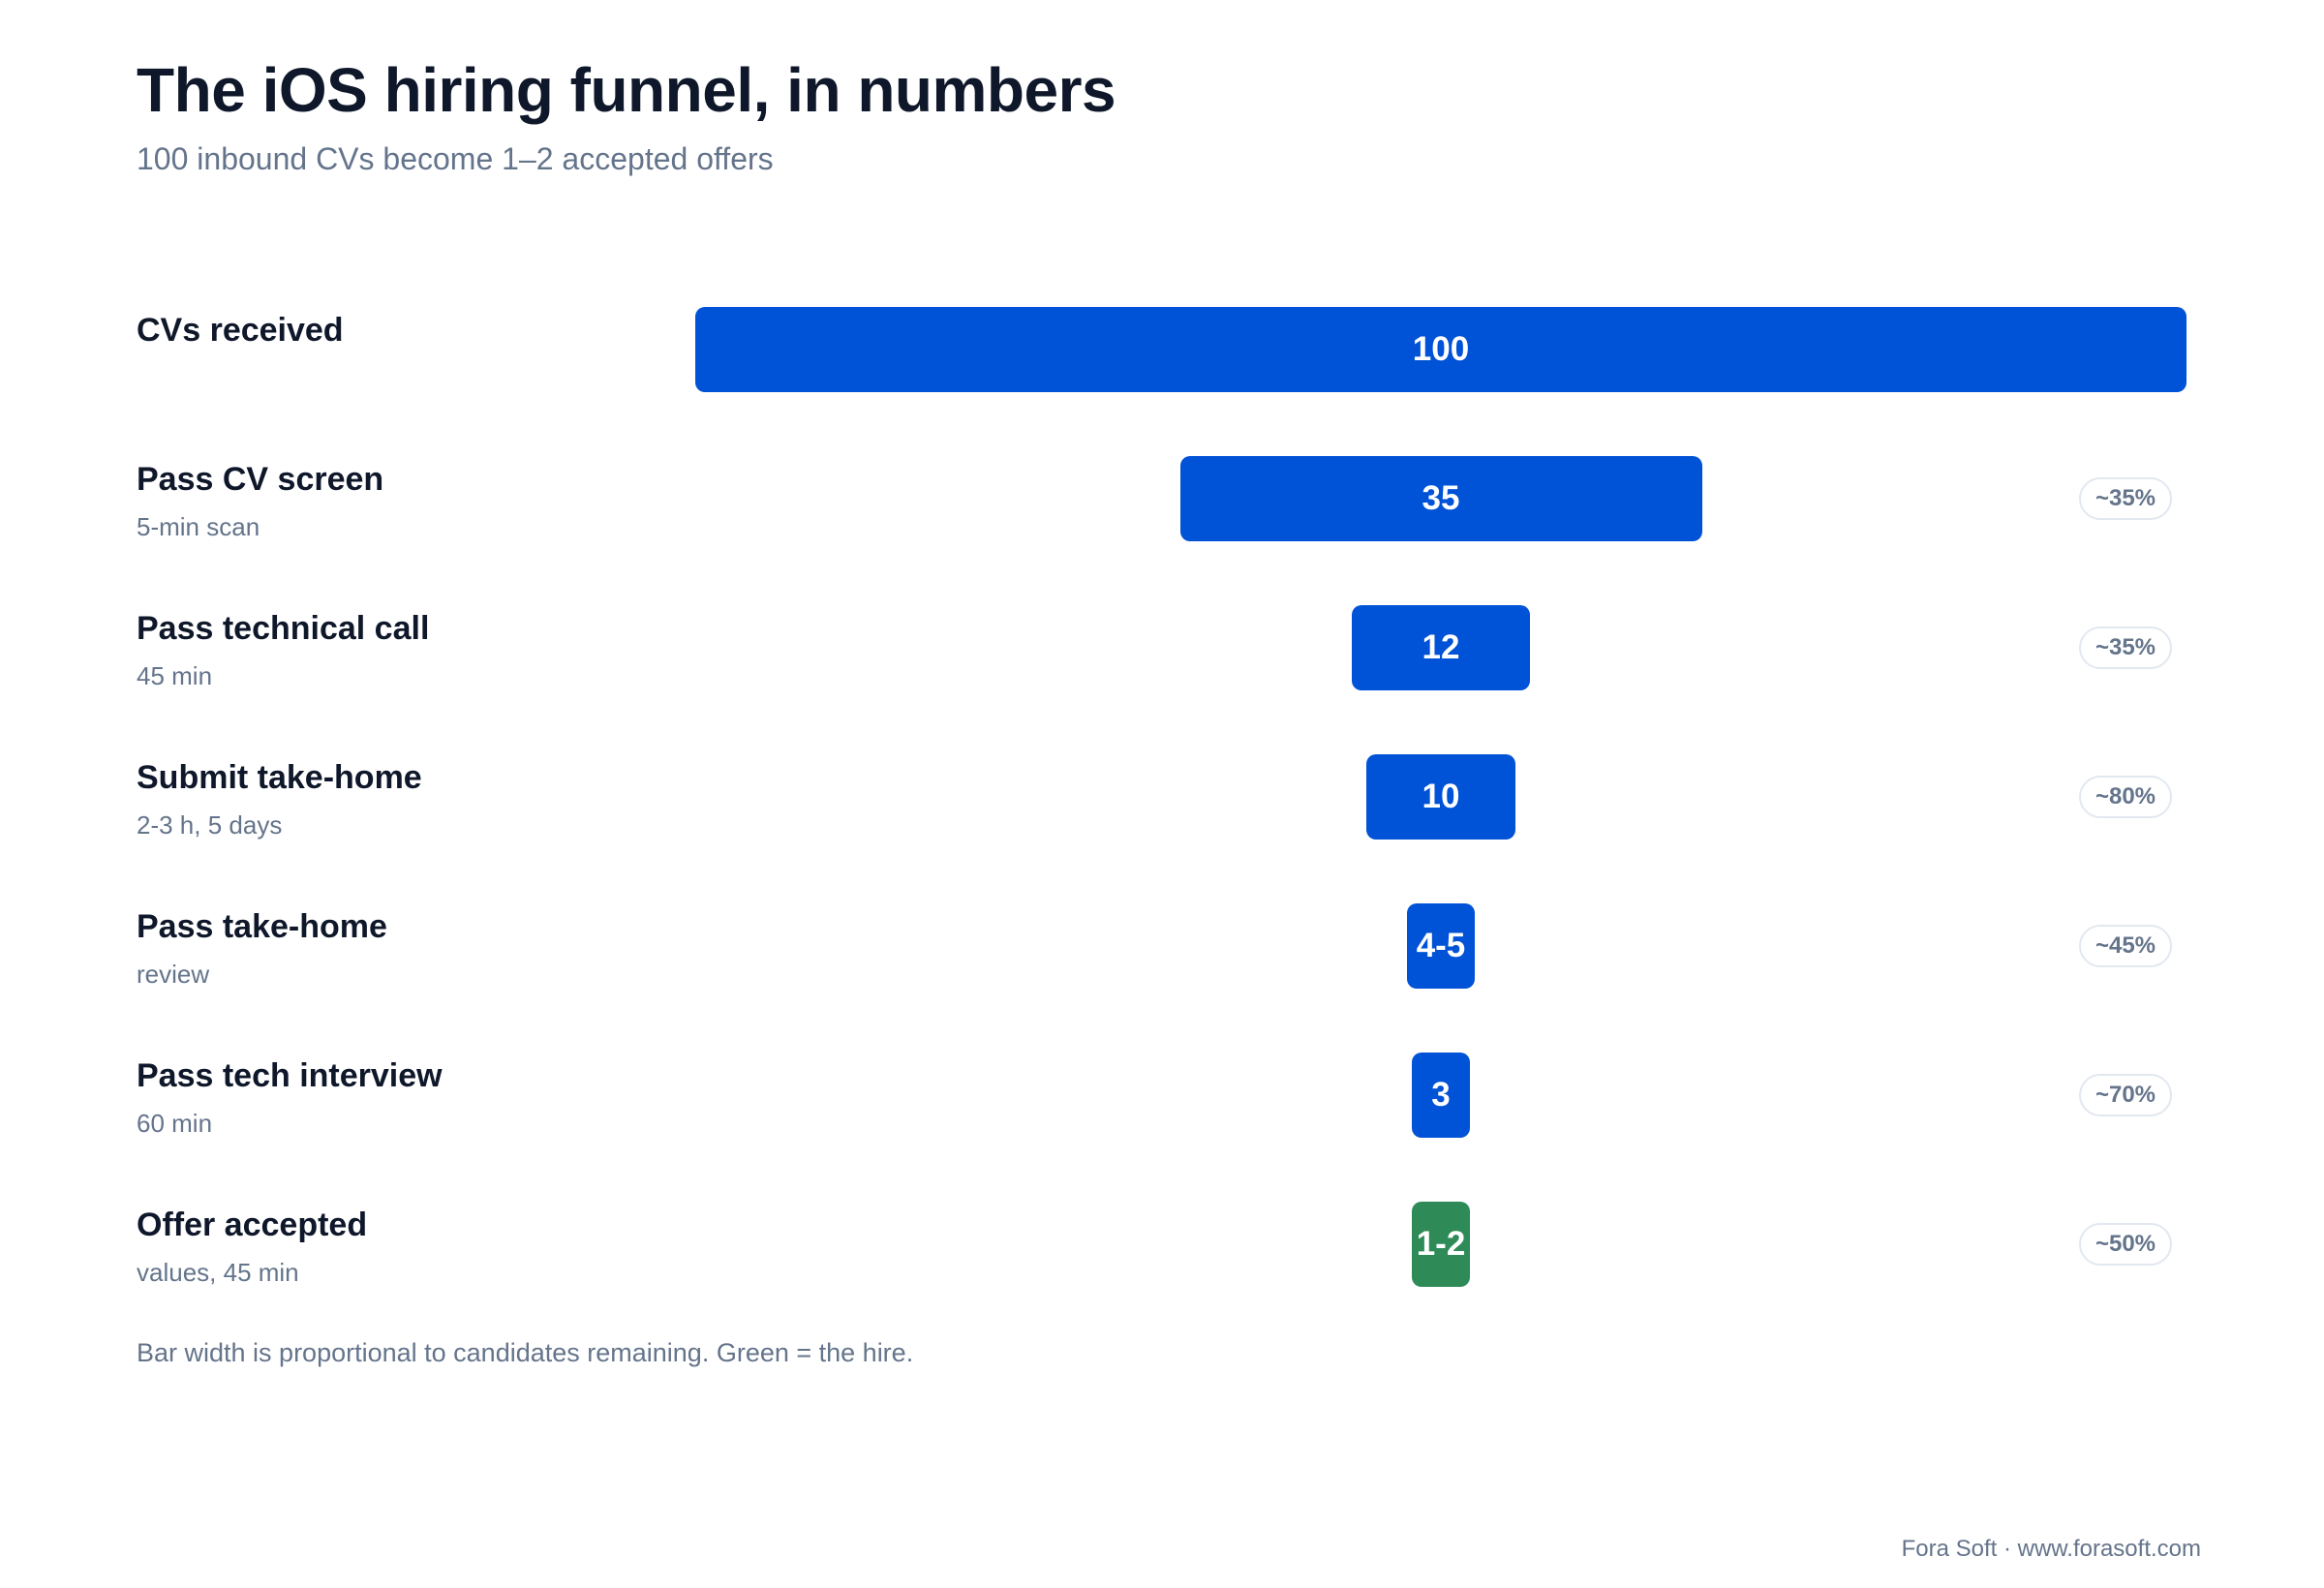 The height and width of the screenshot is (1588, 2324). I want to click on stage-label: Offer accepted, so click(253, 1224).